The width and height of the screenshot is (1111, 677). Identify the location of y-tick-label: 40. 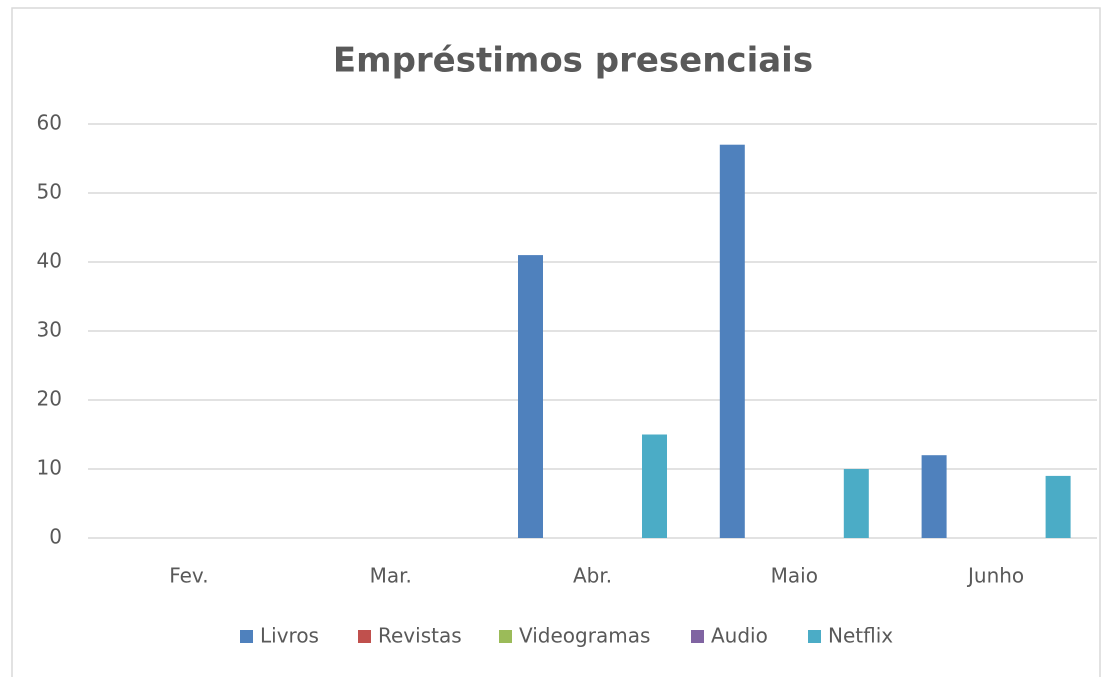
(49, 261).